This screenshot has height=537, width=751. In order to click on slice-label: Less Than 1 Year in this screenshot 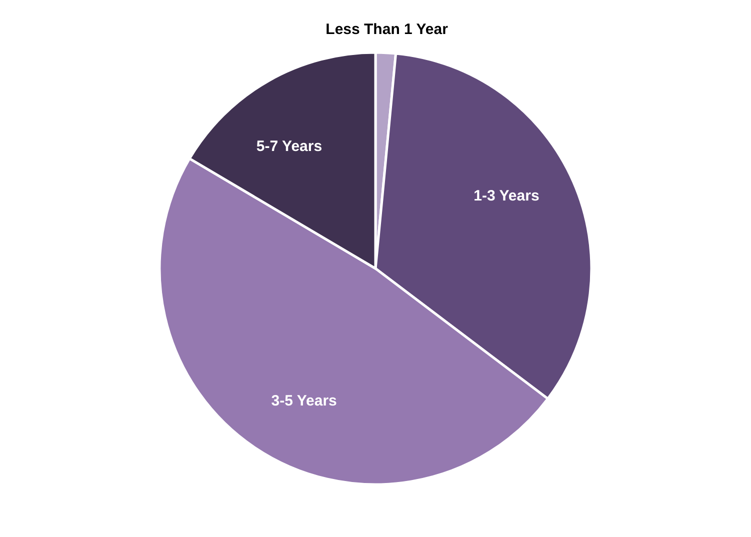, I will do `click(387, 29)`.